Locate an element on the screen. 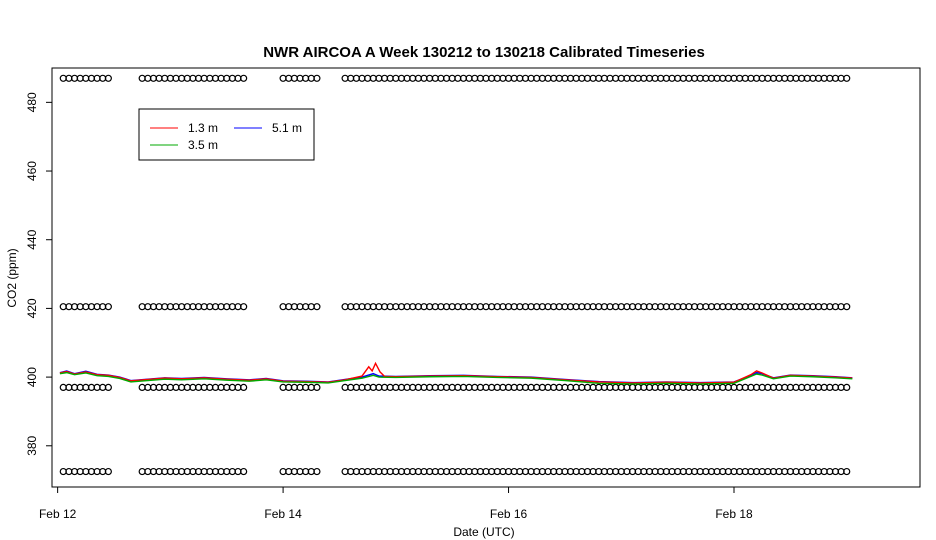 Image resolution: width=936 pixels, height=540 pixels. y-tick-label: 400 is located at coordinates (32, 377).